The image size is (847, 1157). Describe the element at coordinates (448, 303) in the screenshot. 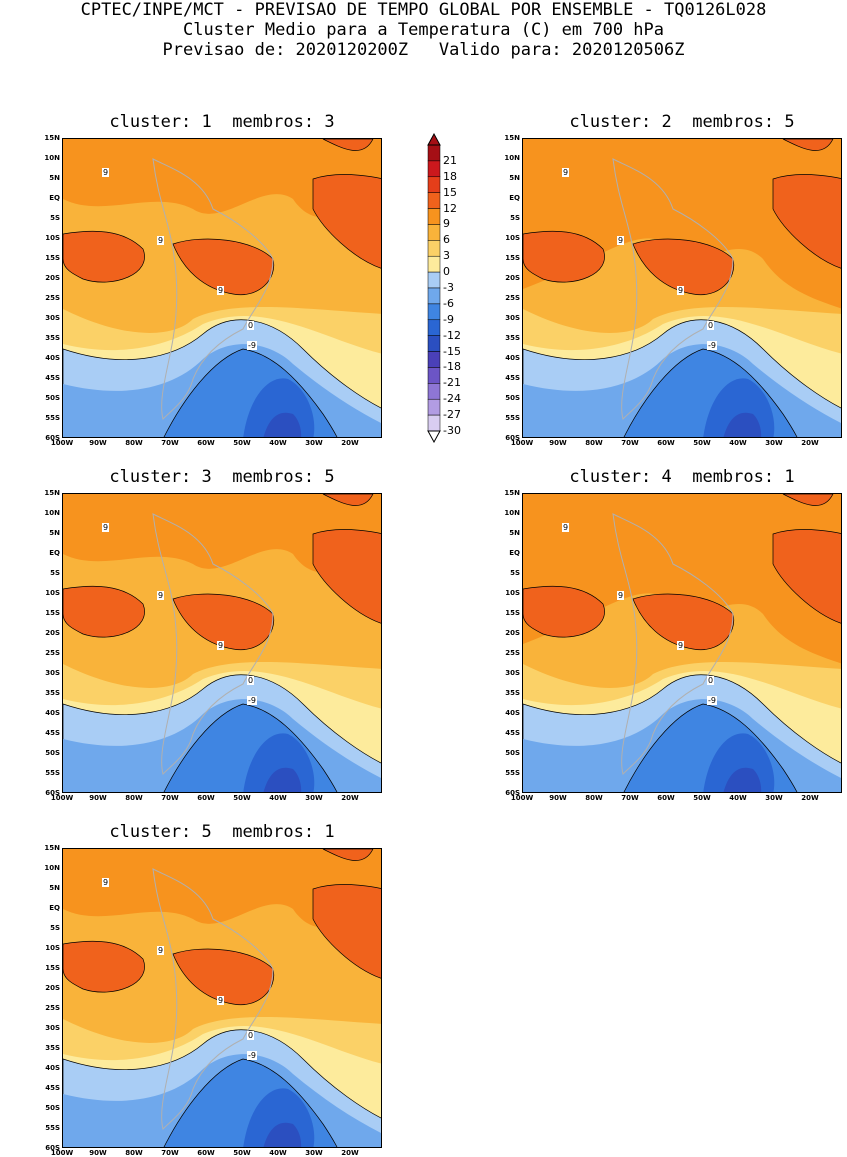

I see `colorbar-label: -6` at that location.